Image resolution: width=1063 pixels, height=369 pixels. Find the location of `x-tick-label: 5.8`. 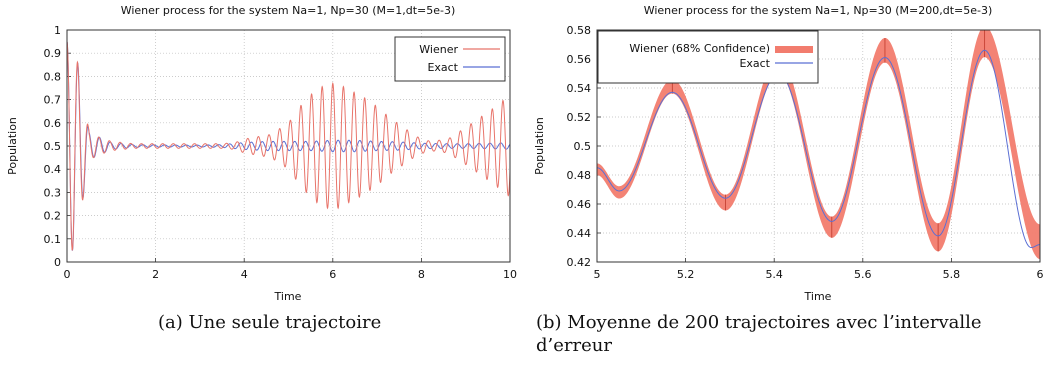

x-tick-label: 5.8 is located at coordinates (952, 274).